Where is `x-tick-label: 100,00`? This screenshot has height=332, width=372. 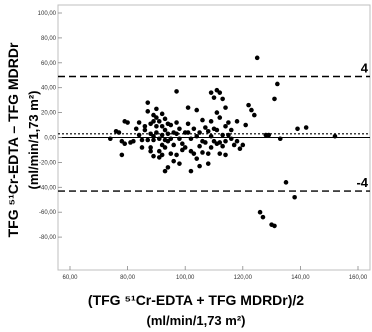 x-tick-label: 100,00 is located at coordinates (185, 278).